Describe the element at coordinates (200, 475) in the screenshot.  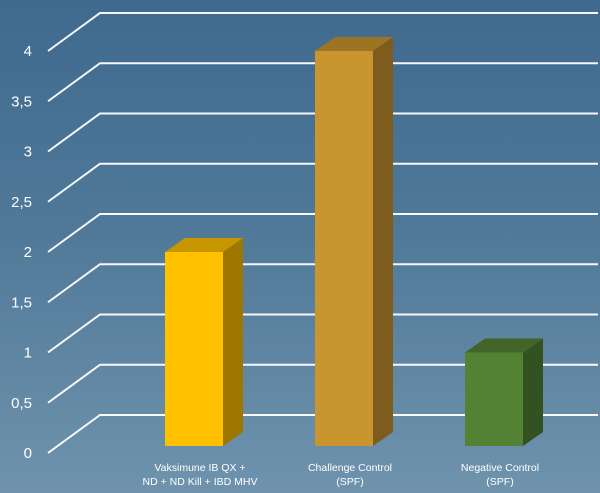
I see `x-tick-label: Vaksimune IB QX + ND + ND Kill + IBD MHV` at that location.